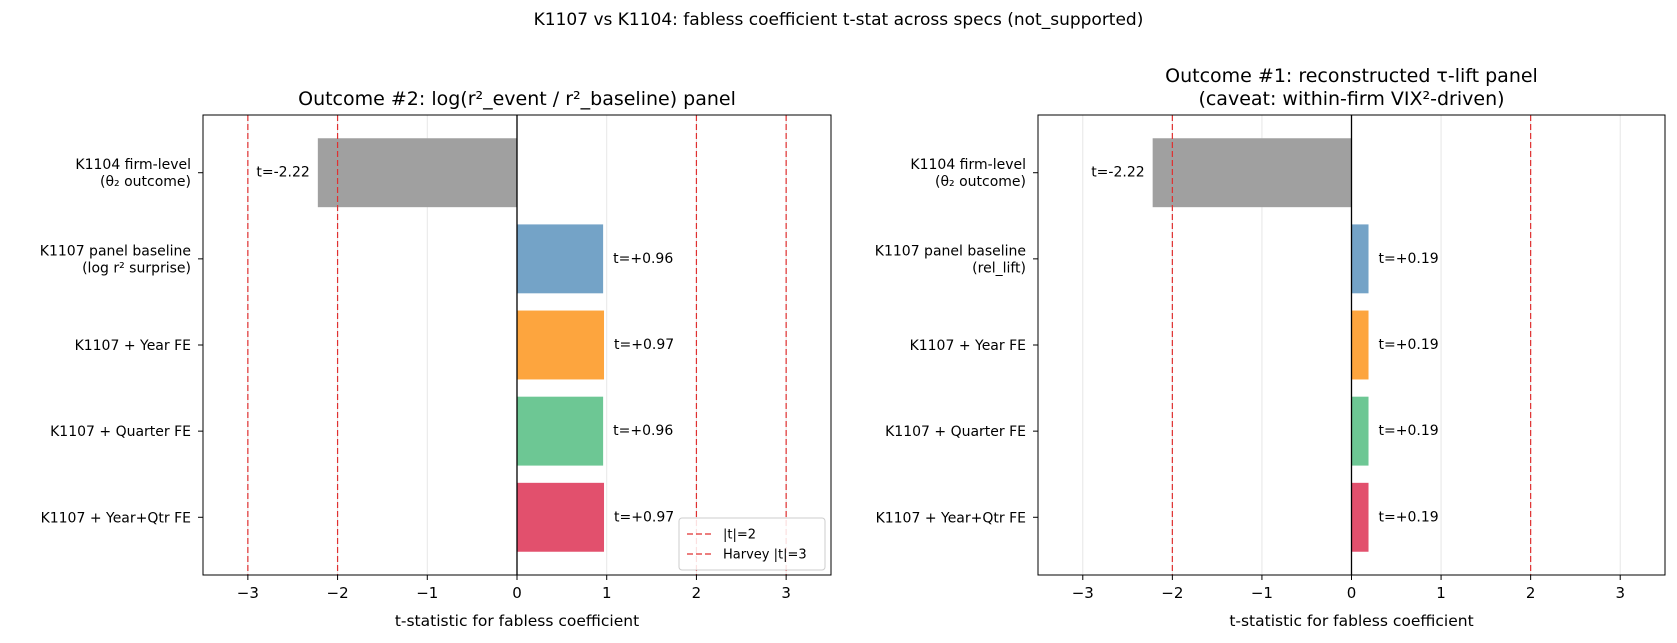 Image resolution: width=1677 pixels, height=643 pixels. I want to click on legend-entry-label: |t|=2, so click(739, 535).